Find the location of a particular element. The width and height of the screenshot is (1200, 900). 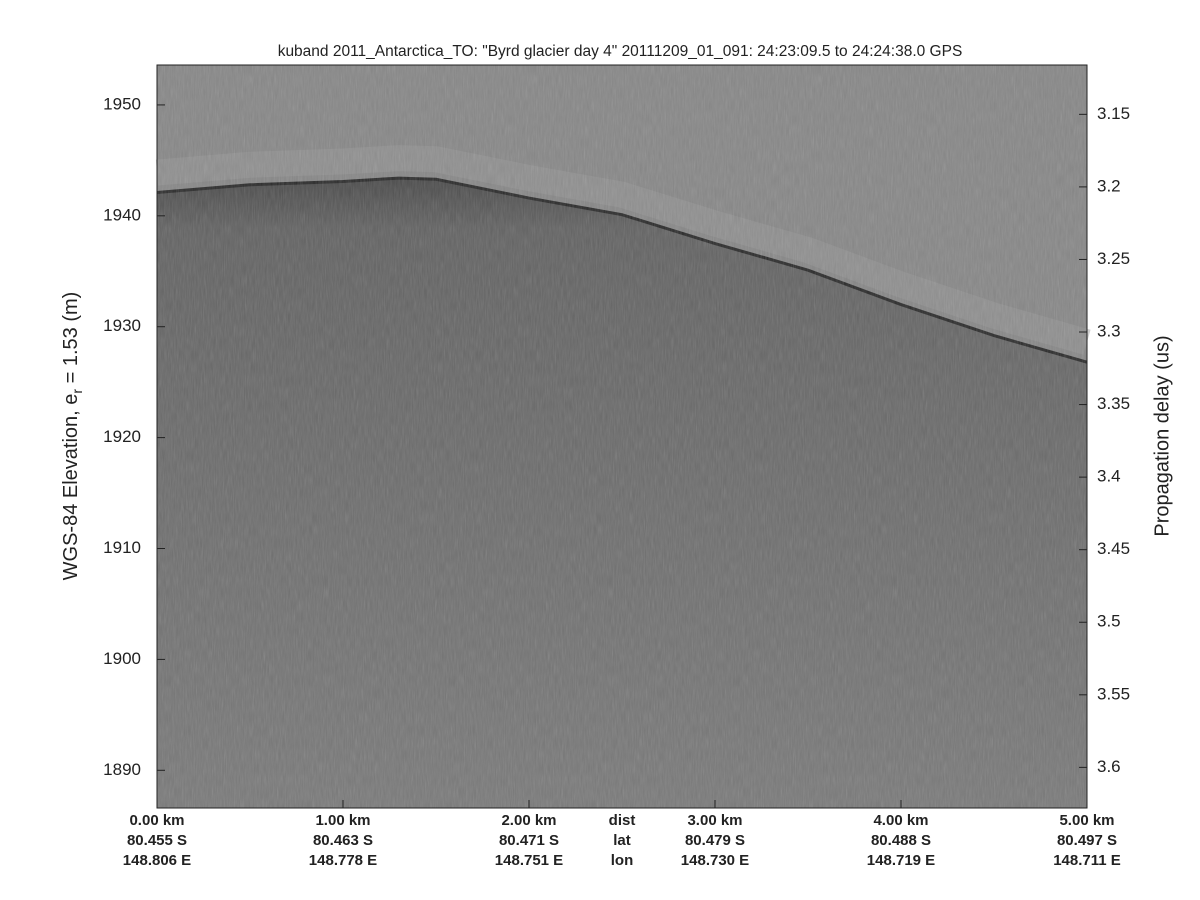

lat-label: 80.471 S is located at coordinates (529, 840).